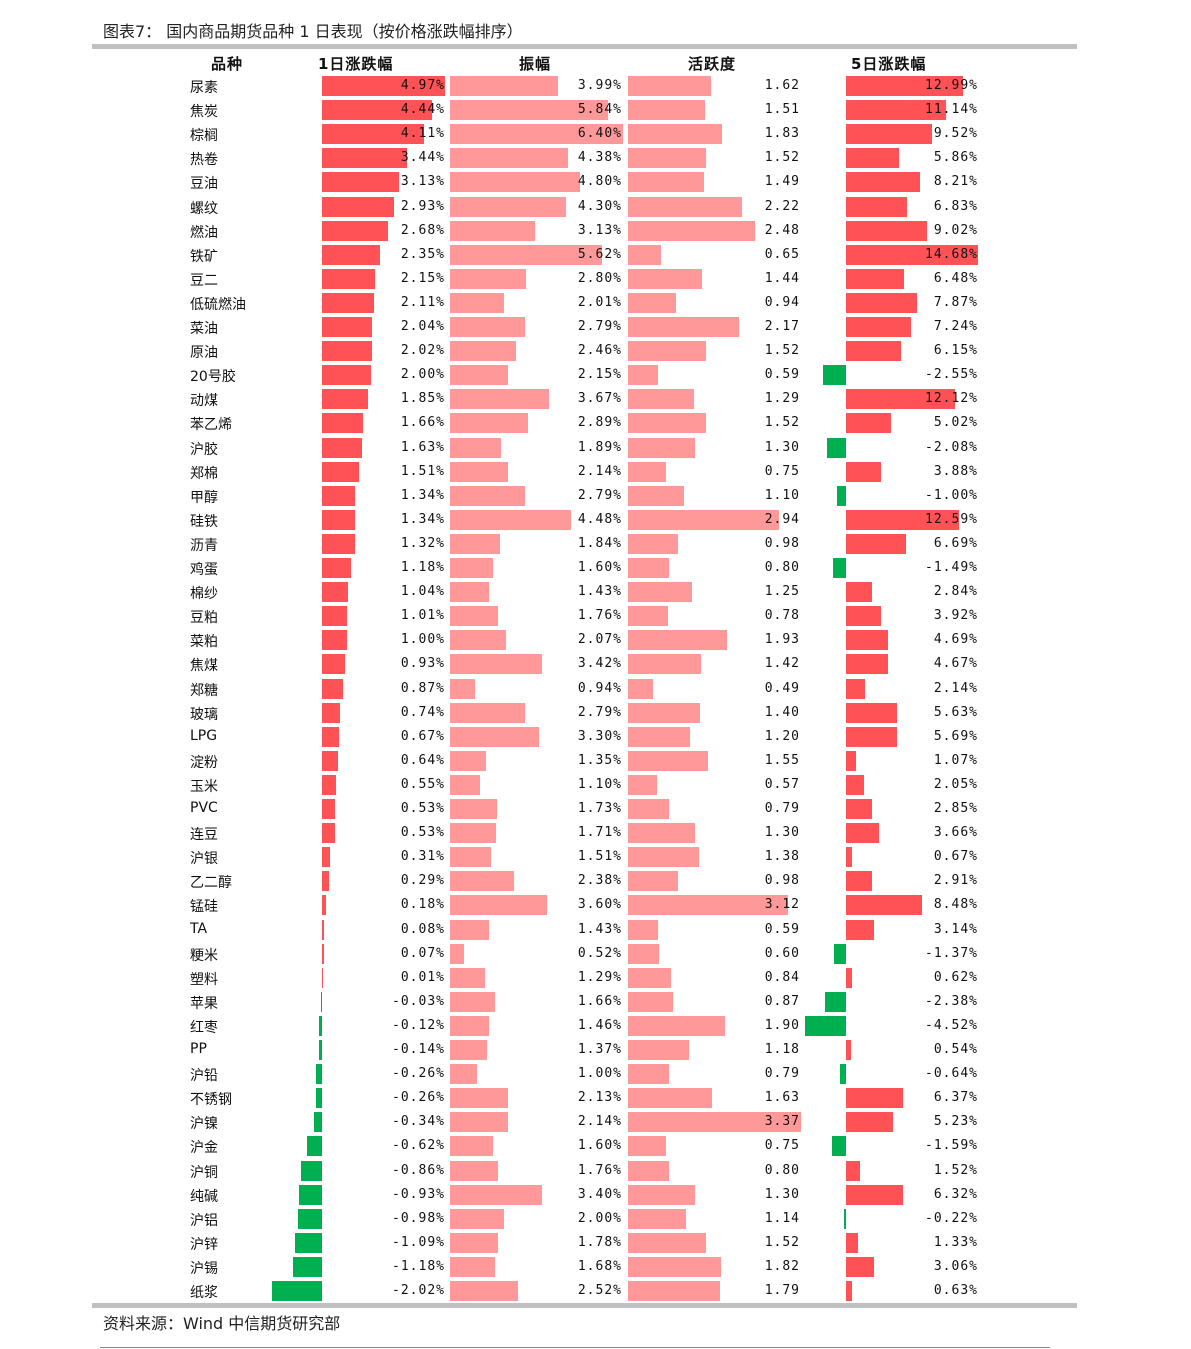 The image size is (1191, 1349). I want to click on value-activity: 0.78, so click(782, 616).